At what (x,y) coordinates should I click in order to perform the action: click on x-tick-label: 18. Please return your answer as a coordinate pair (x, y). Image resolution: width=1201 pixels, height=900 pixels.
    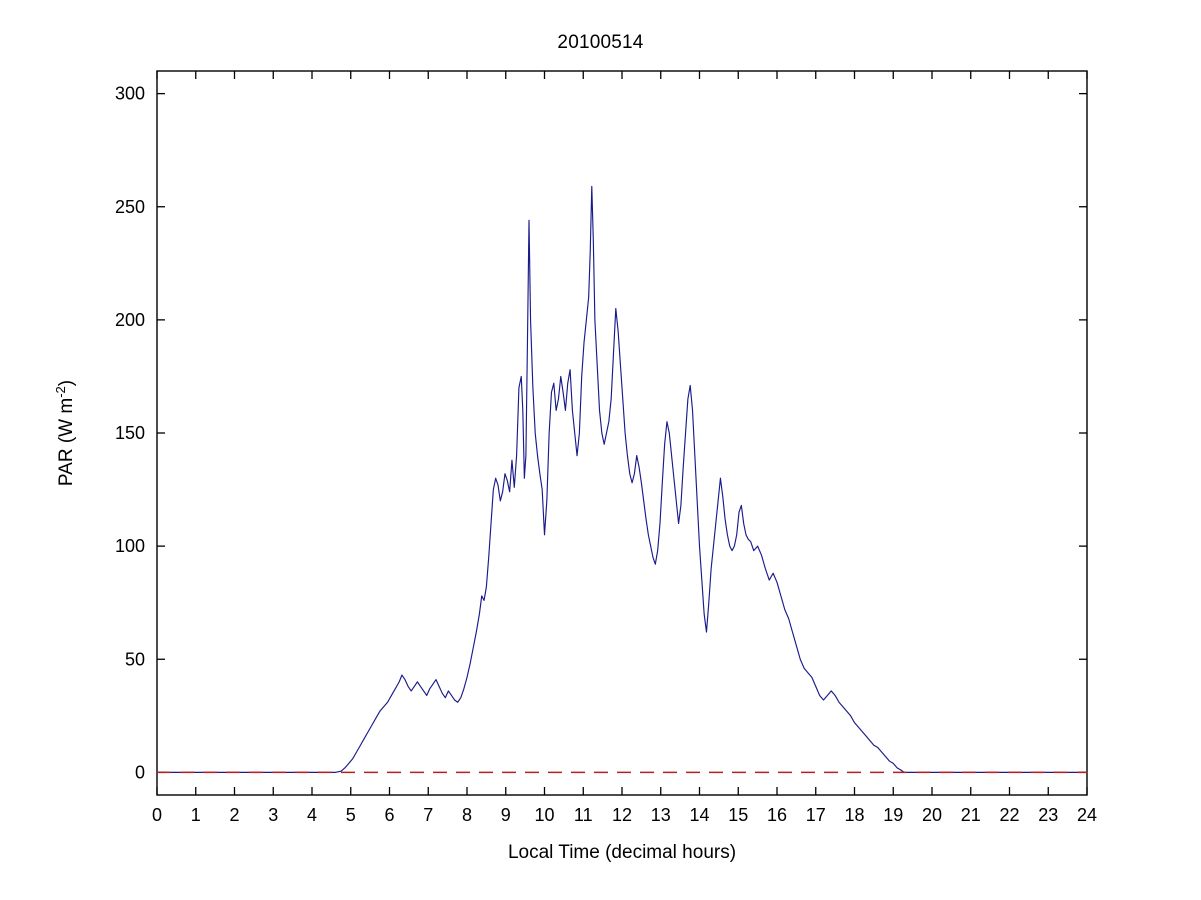
    Looking at the image, I should click on (854, 815).